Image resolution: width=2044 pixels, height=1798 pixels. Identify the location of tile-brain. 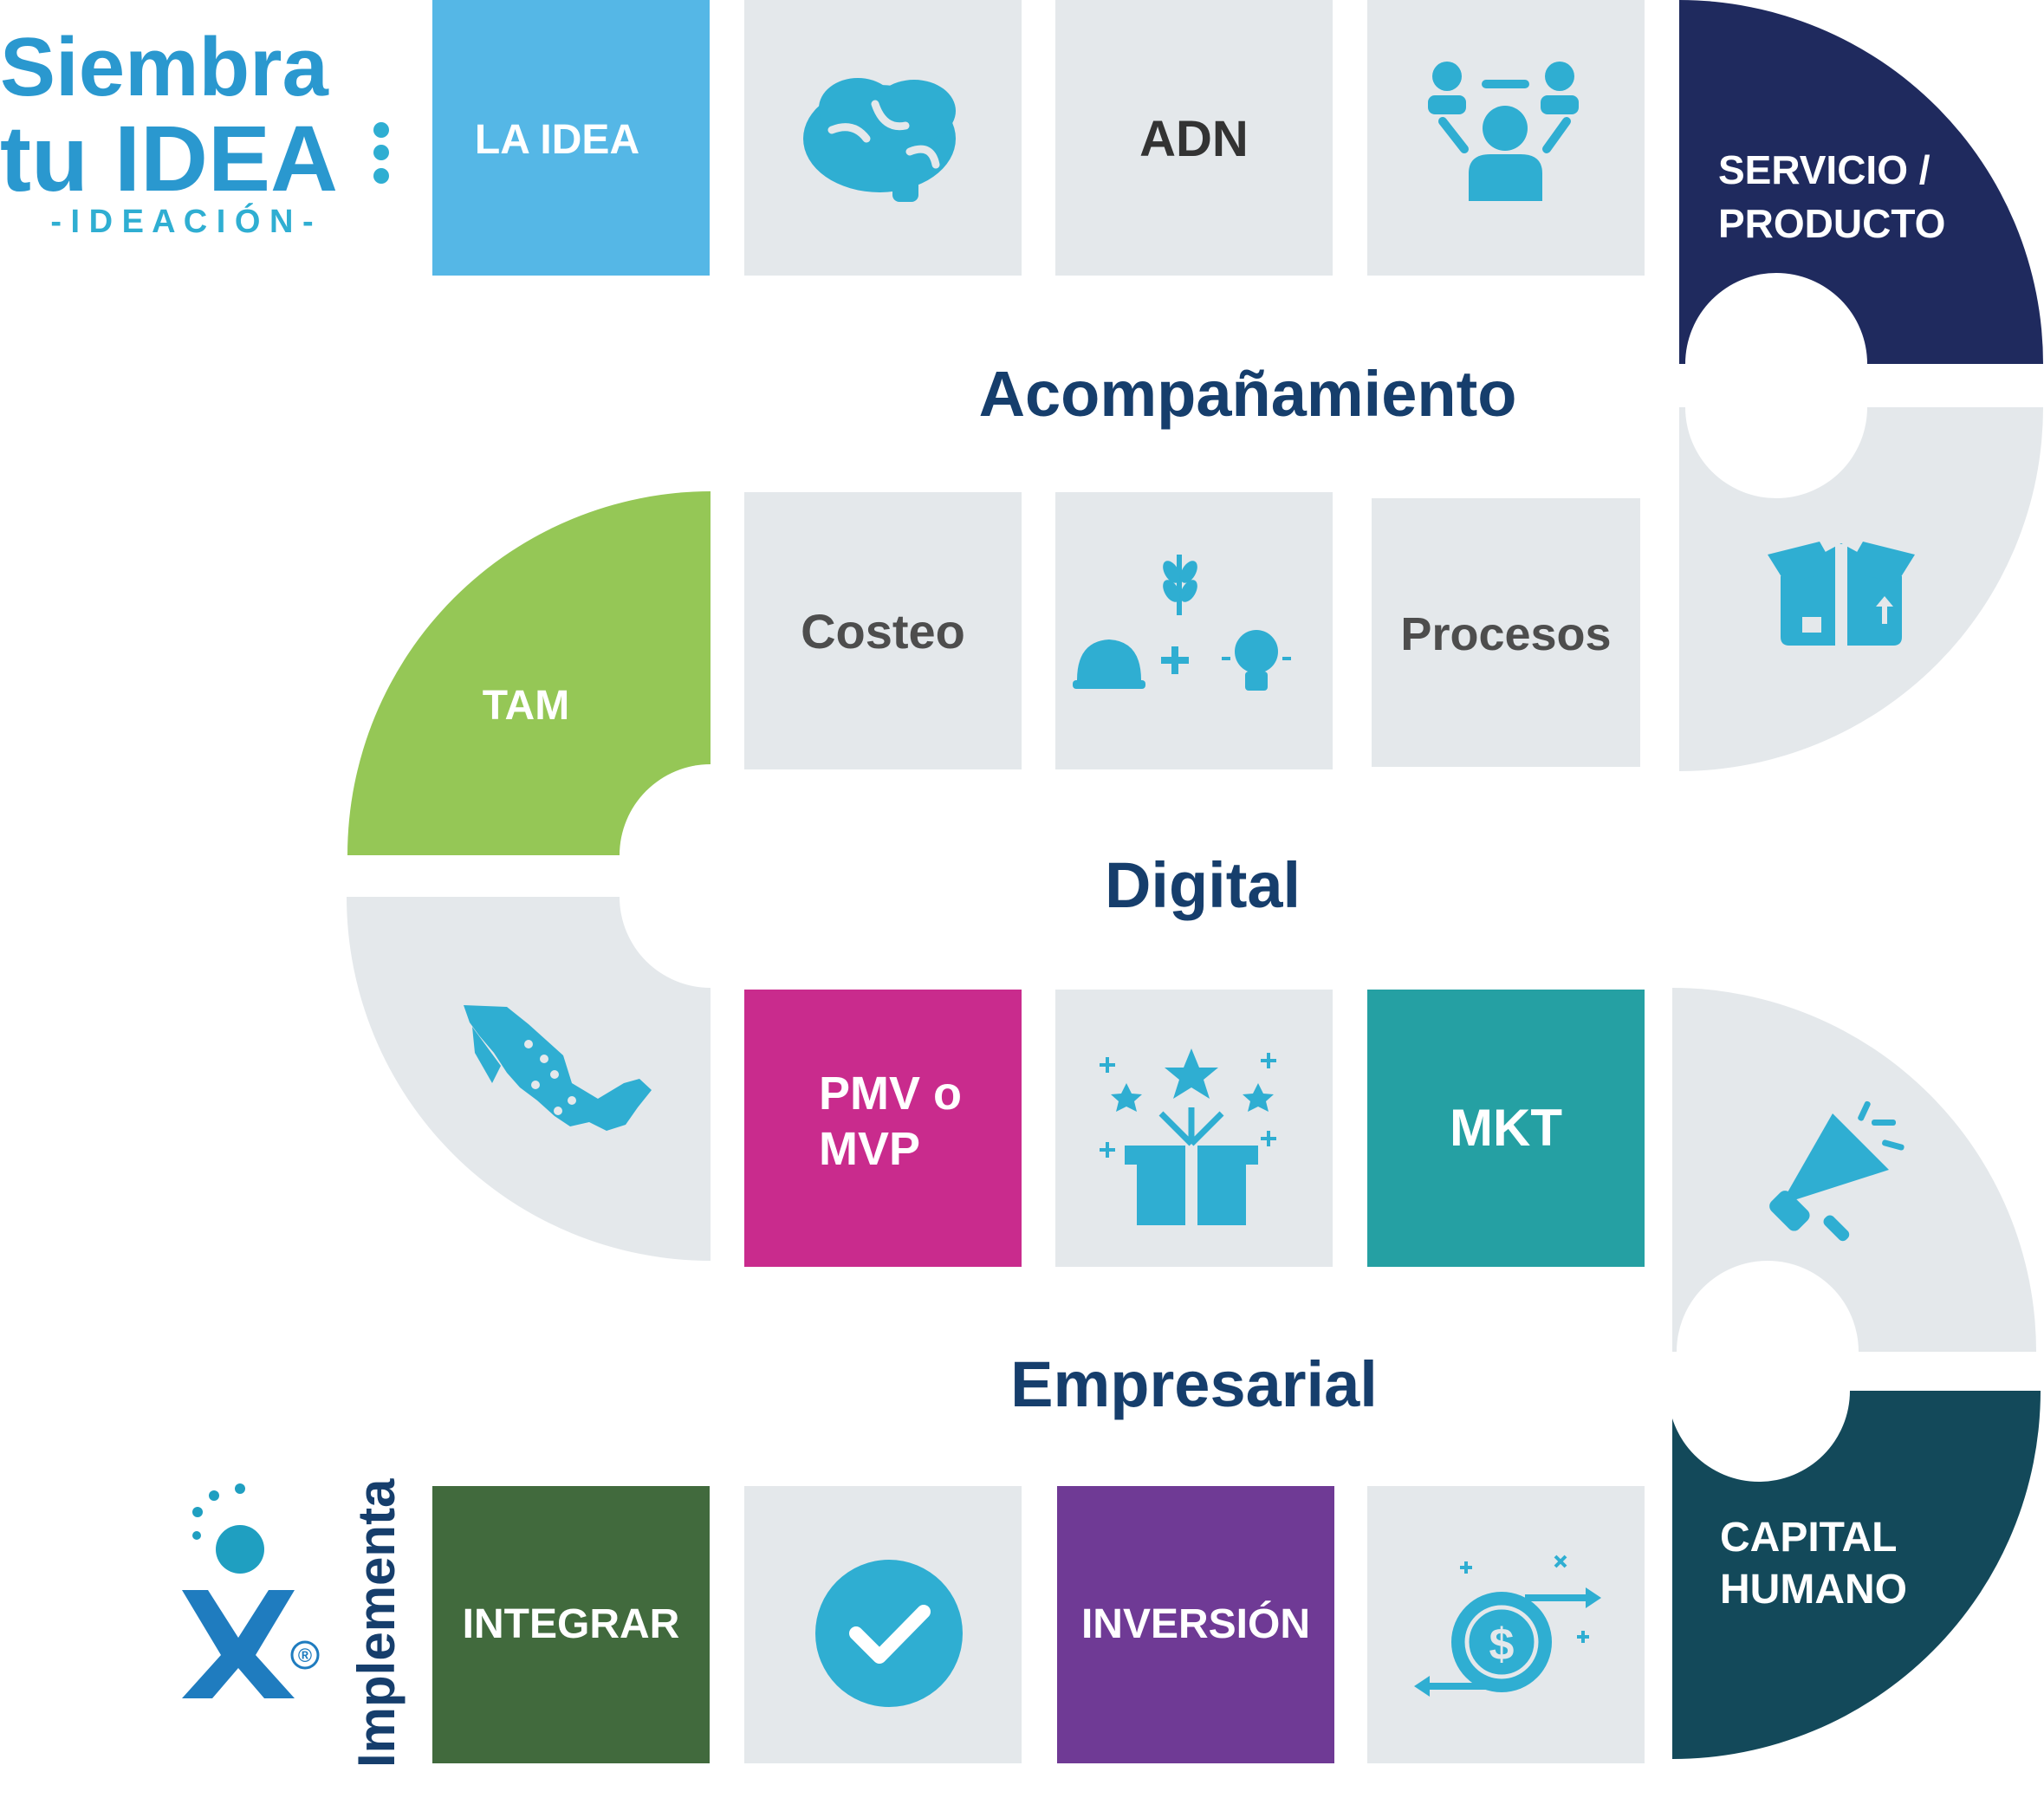
(883, 138).